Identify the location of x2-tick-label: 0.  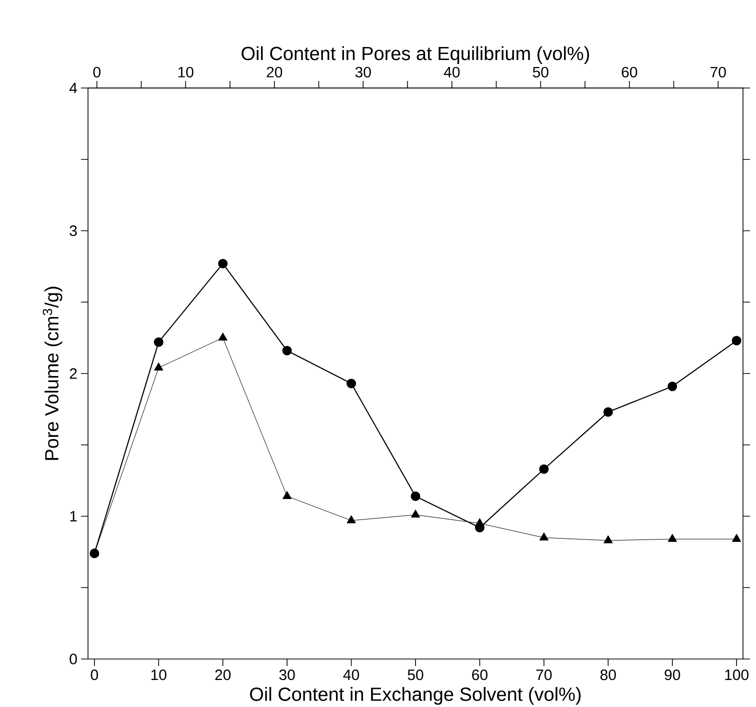
(96, 72).